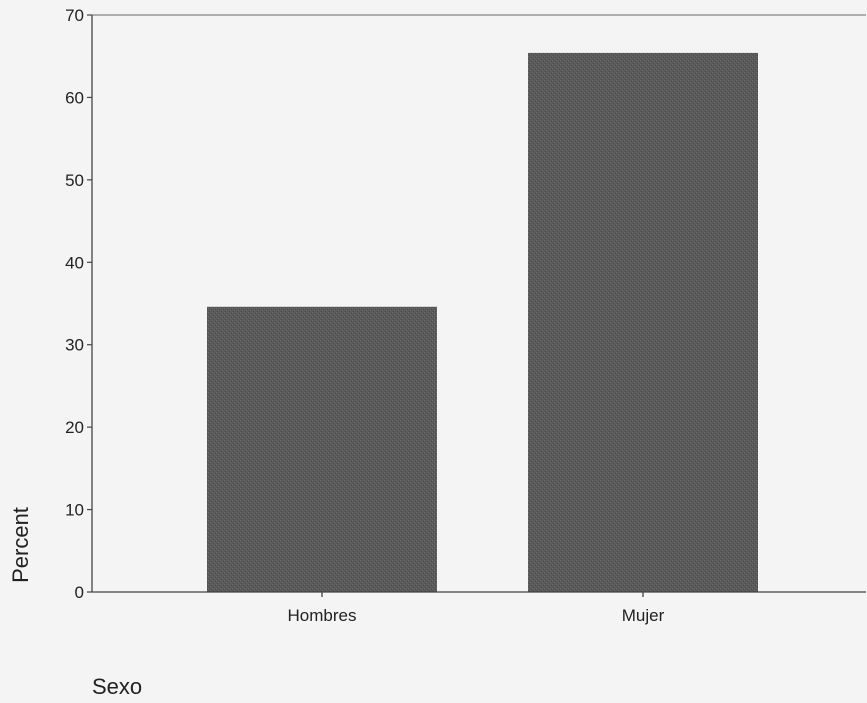 The image size is (867, 703). What do you see at coordinates (74, 15) in the screenshot?
I see `y-tick-label: 70` at bounding box center [74, 15].